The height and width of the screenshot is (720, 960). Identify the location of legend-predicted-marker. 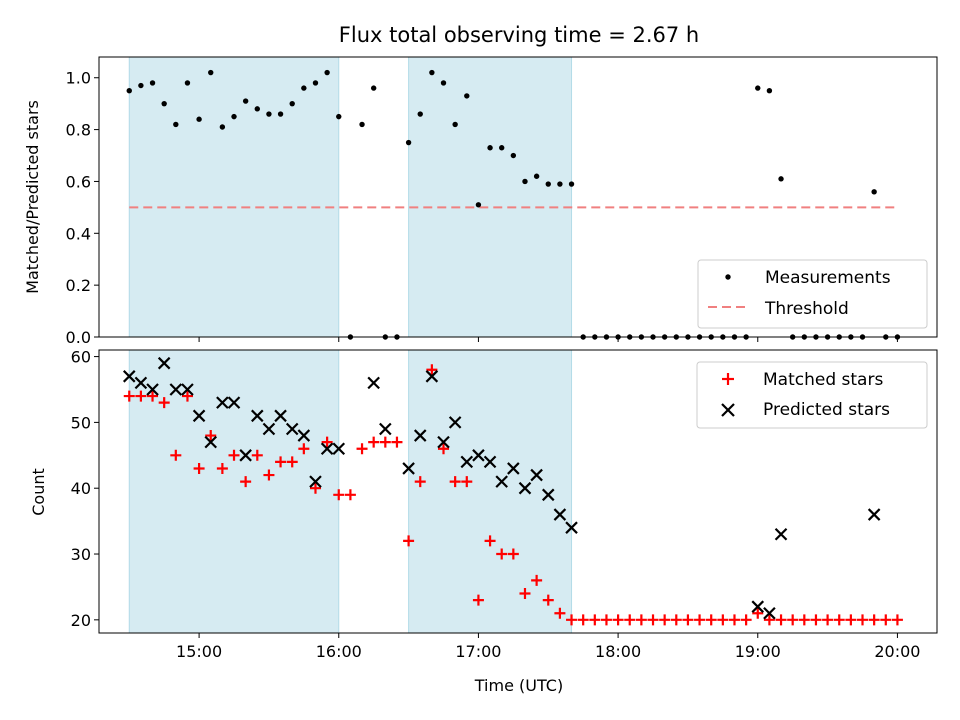
(728, 410).